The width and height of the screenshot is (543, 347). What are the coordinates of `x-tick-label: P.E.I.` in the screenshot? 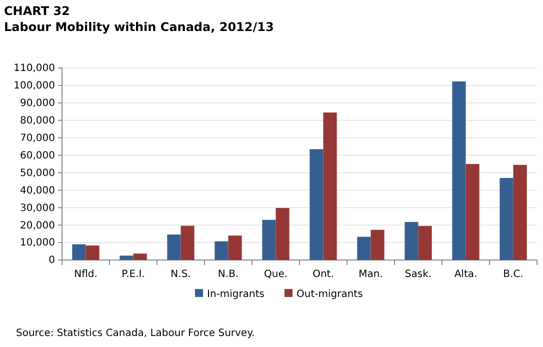 It's located at (133, 274).